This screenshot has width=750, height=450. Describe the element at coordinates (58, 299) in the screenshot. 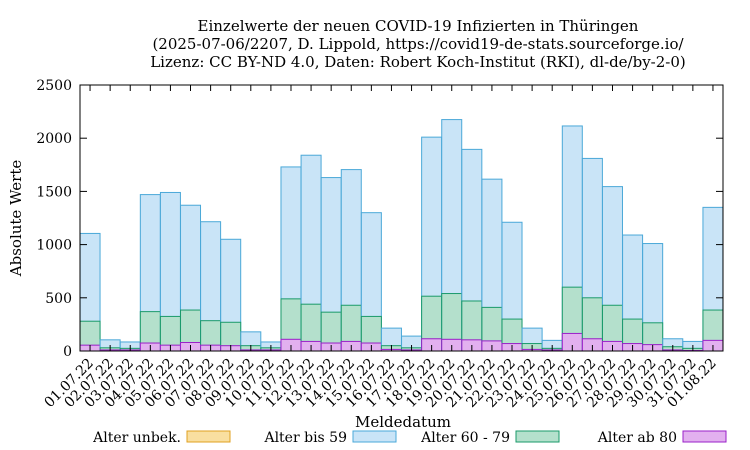

I see `y-tick-label: 500` at that location.